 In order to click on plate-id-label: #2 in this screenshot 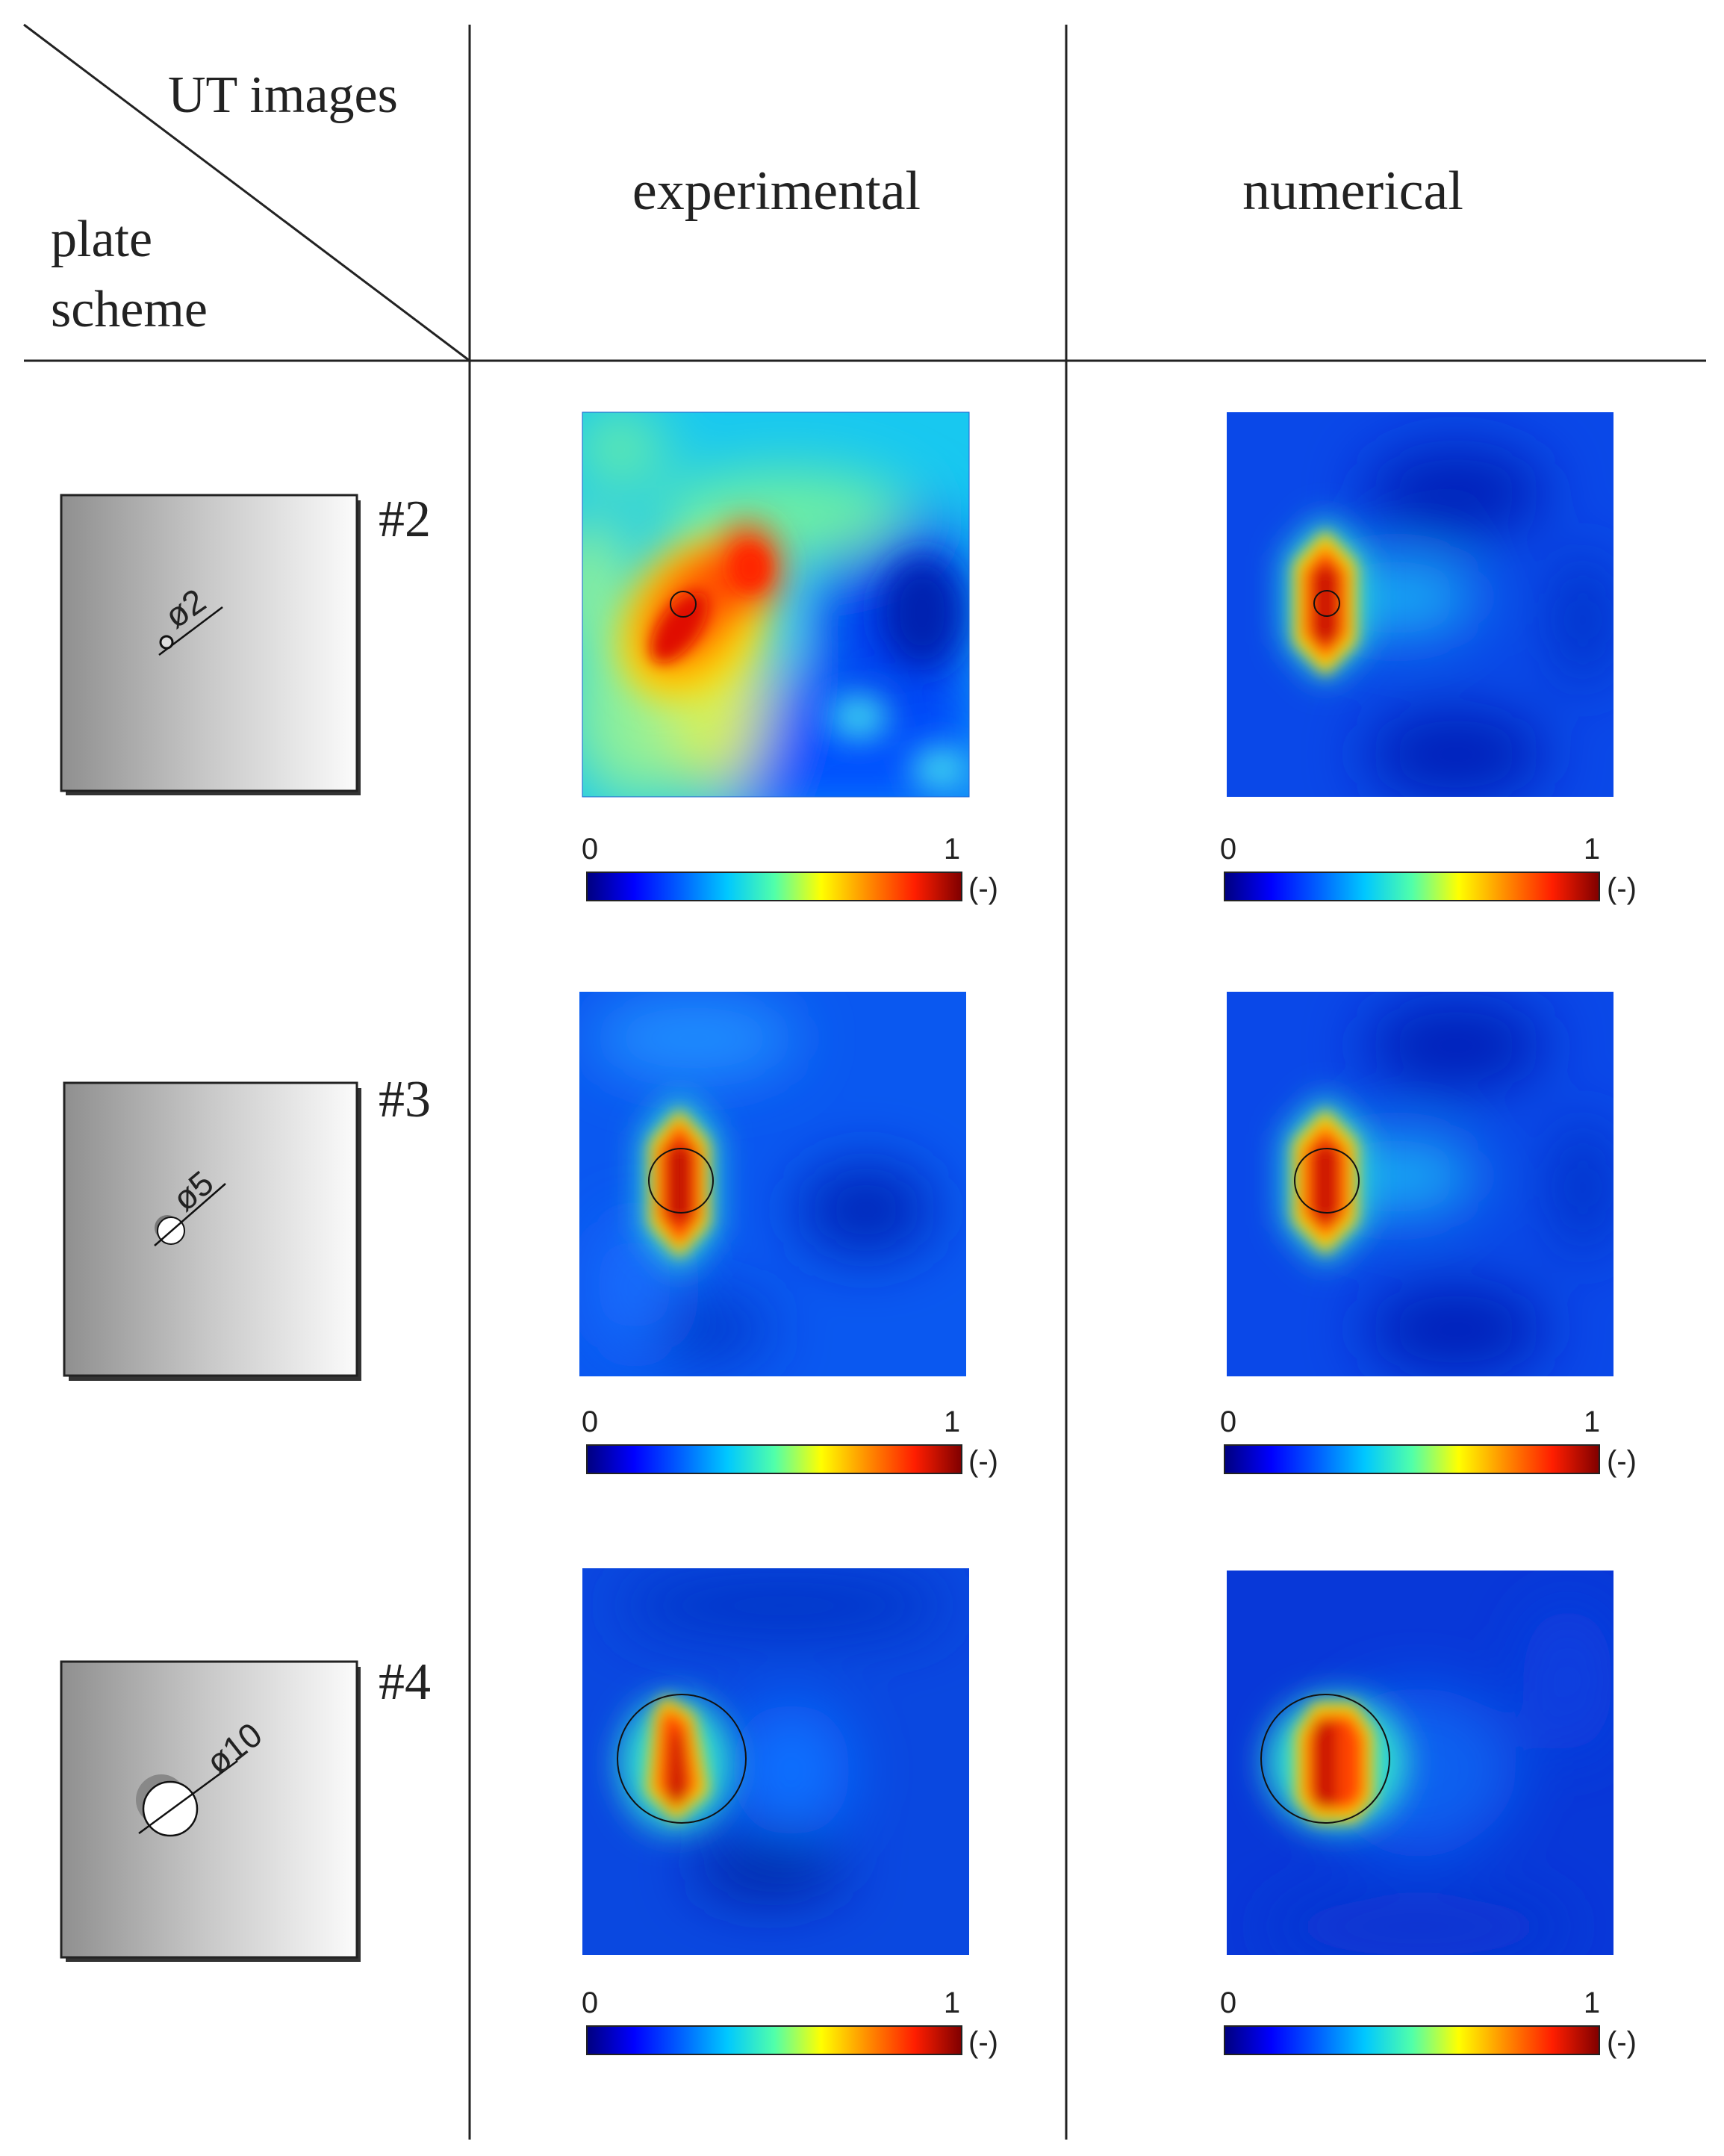, I will do `click(405, 519)`.